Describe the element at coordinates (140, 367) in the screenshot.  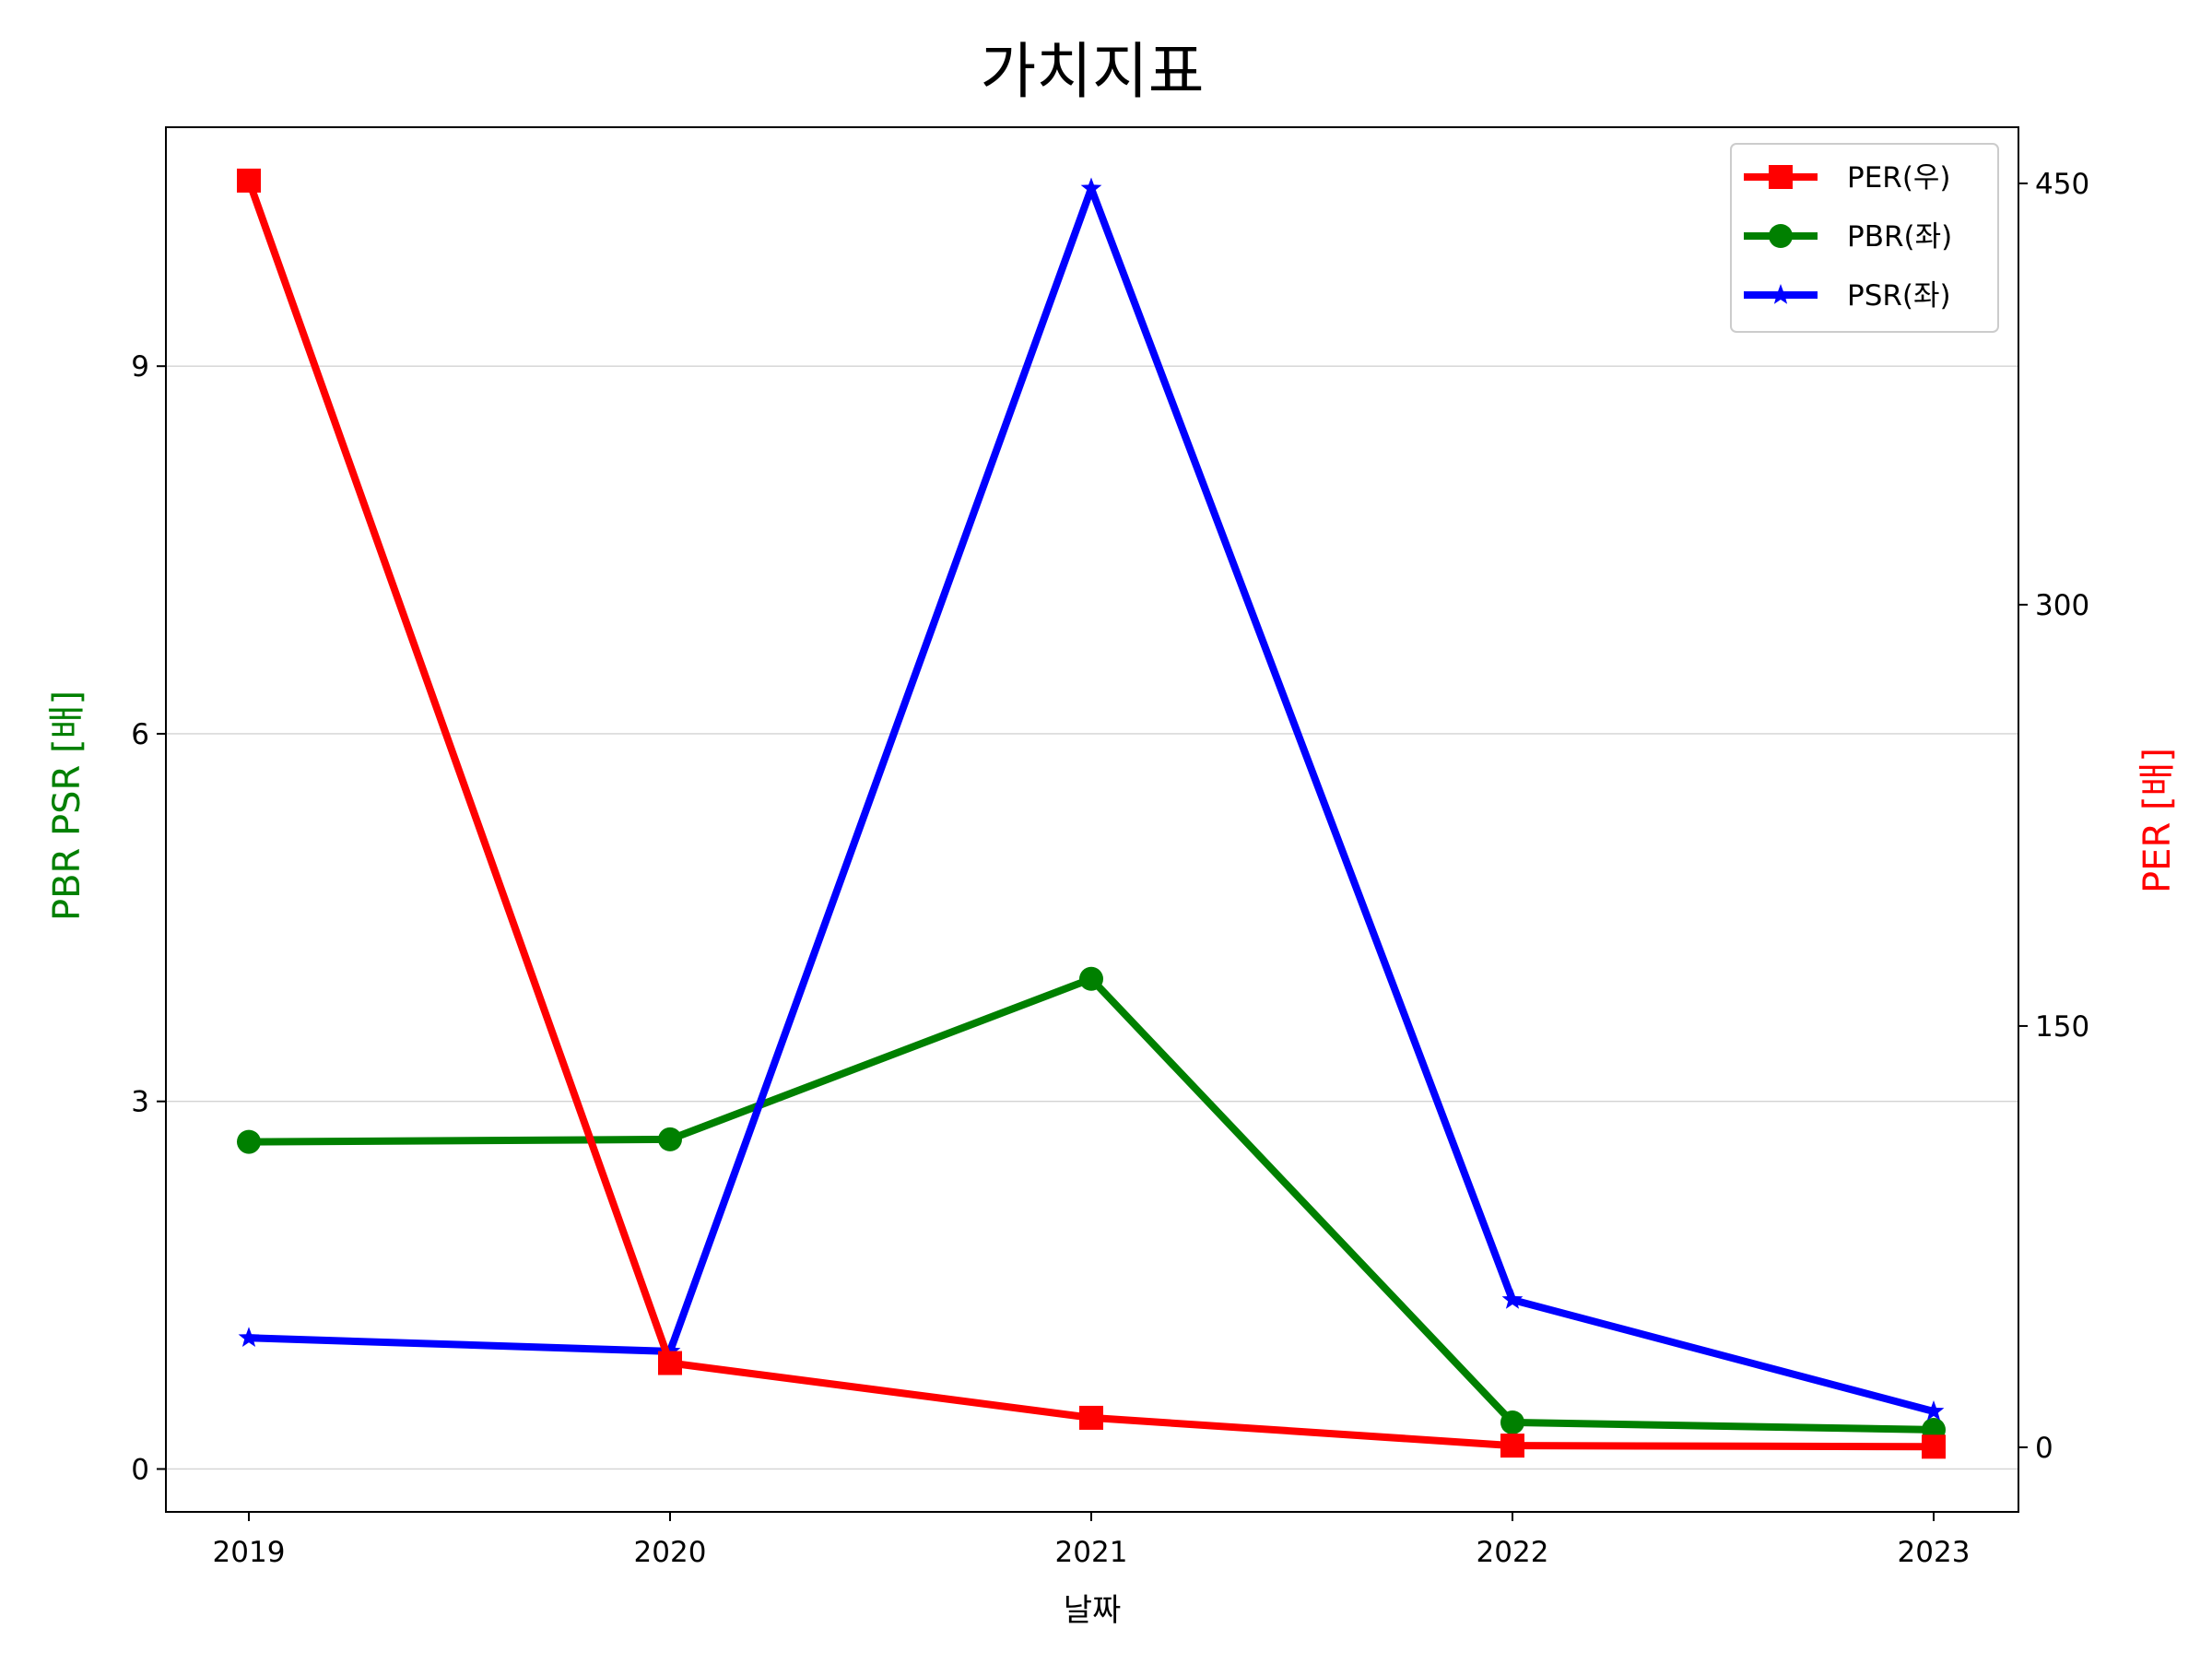
I see `y-left-tick-label: 9` at that location.